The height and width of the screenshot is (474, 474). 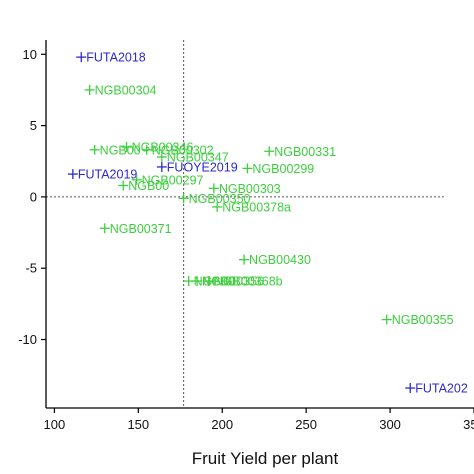 I want to click on data-point: NGB00378a, so click(x=251, y=207).